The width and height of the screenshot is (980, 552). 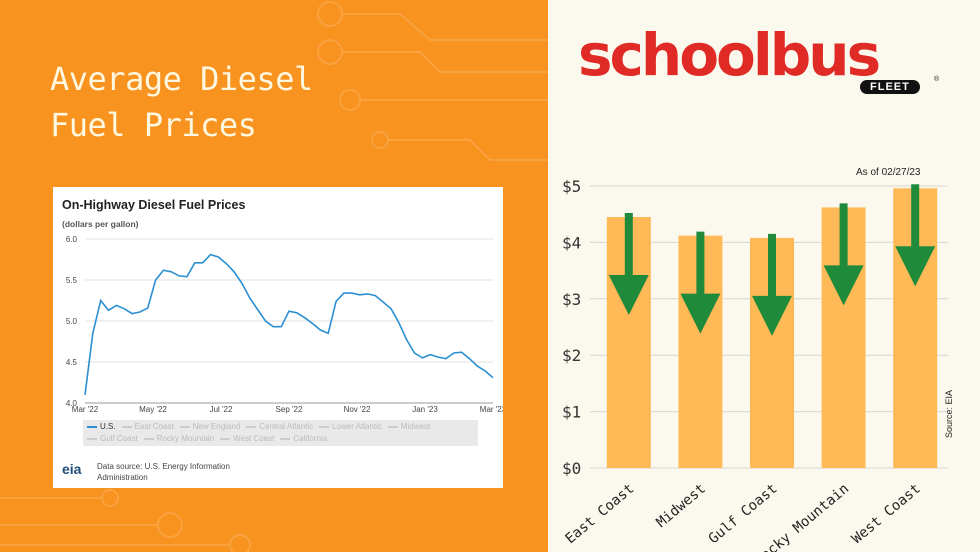 I want to click on eia-y-tick: 5.0, so click(x=72, y=321).